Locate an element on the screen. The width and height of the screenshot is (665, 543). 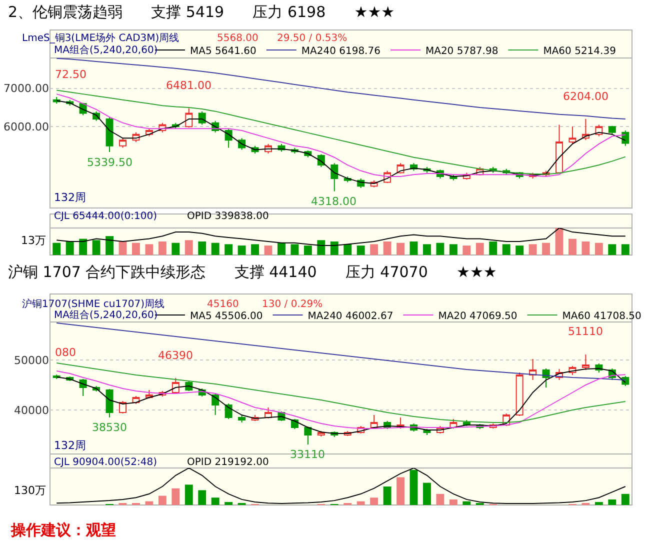
annotation: 38530 is located at coordinates (109, 427).